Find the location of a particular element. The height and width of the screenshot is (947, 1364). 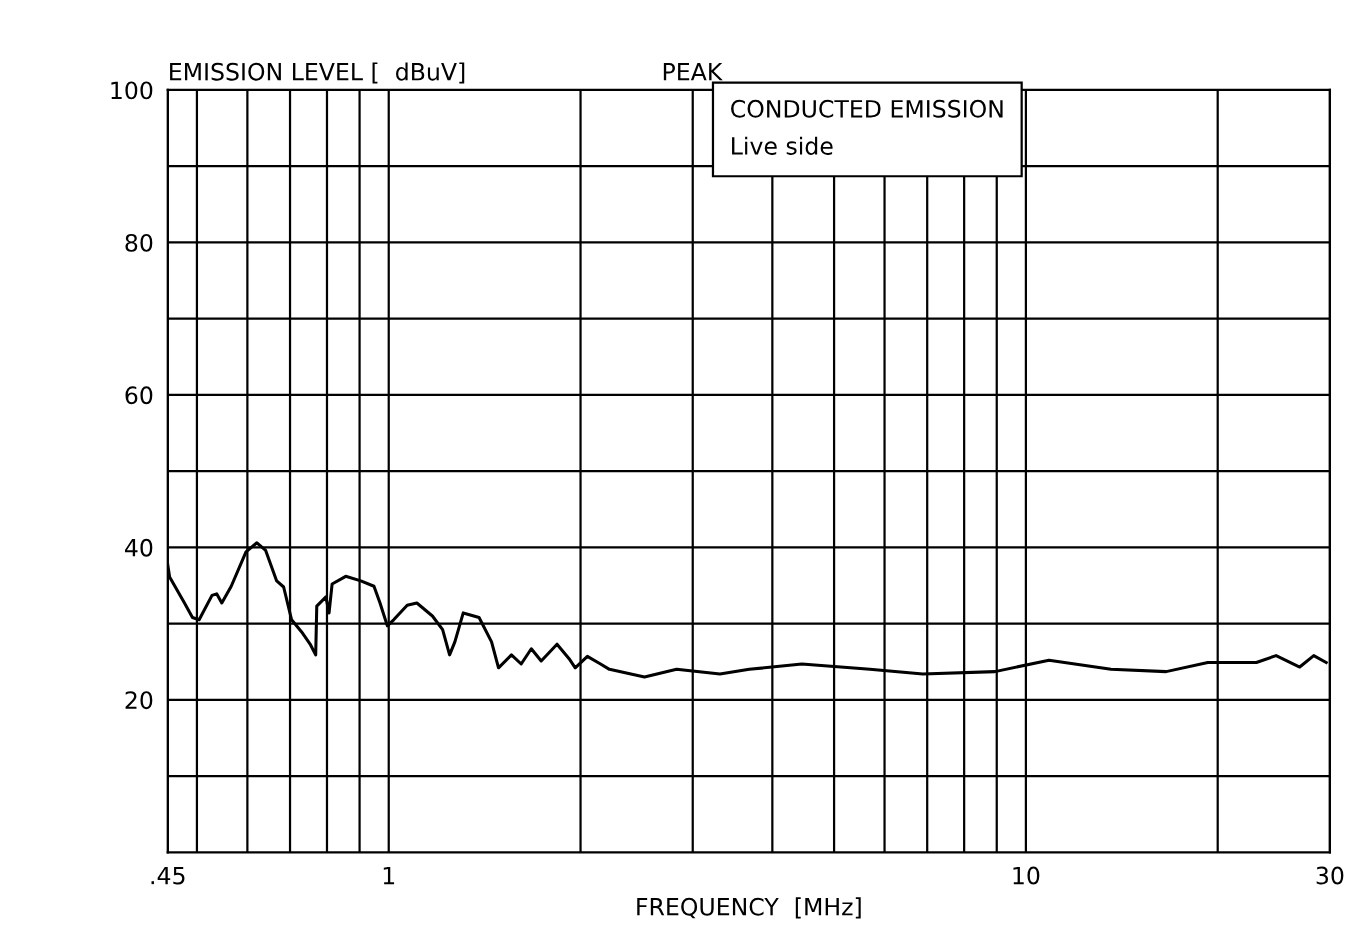

x-tick-label: 10 is located at coordinates (1026, 875).